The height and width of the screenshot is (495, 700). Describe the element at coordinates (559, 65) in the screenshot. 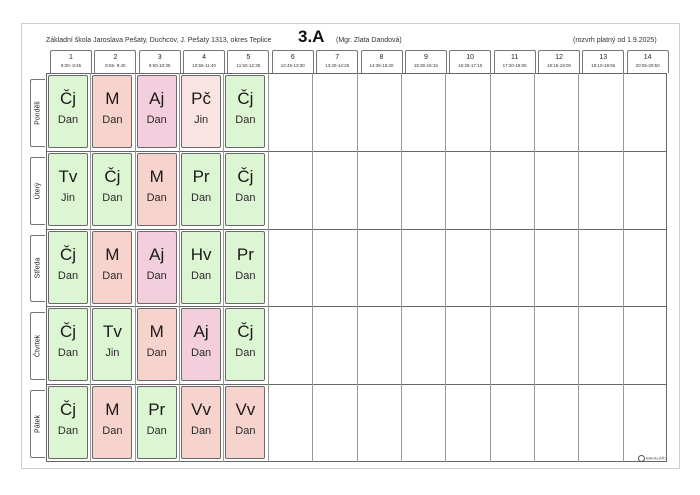

I see `period-time: 18:15-19:00` at that location.